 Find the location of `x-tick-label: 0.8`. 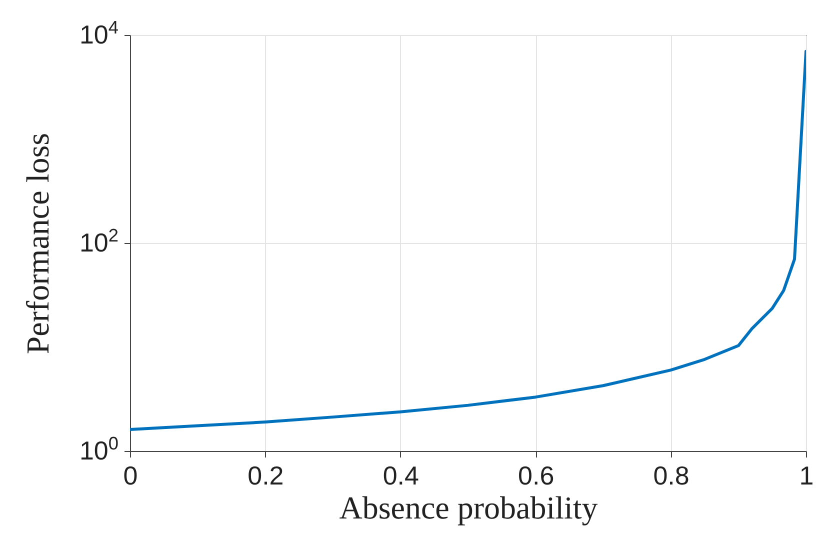

x-tick-label: 0.8 is located at coordinates (671, 475).